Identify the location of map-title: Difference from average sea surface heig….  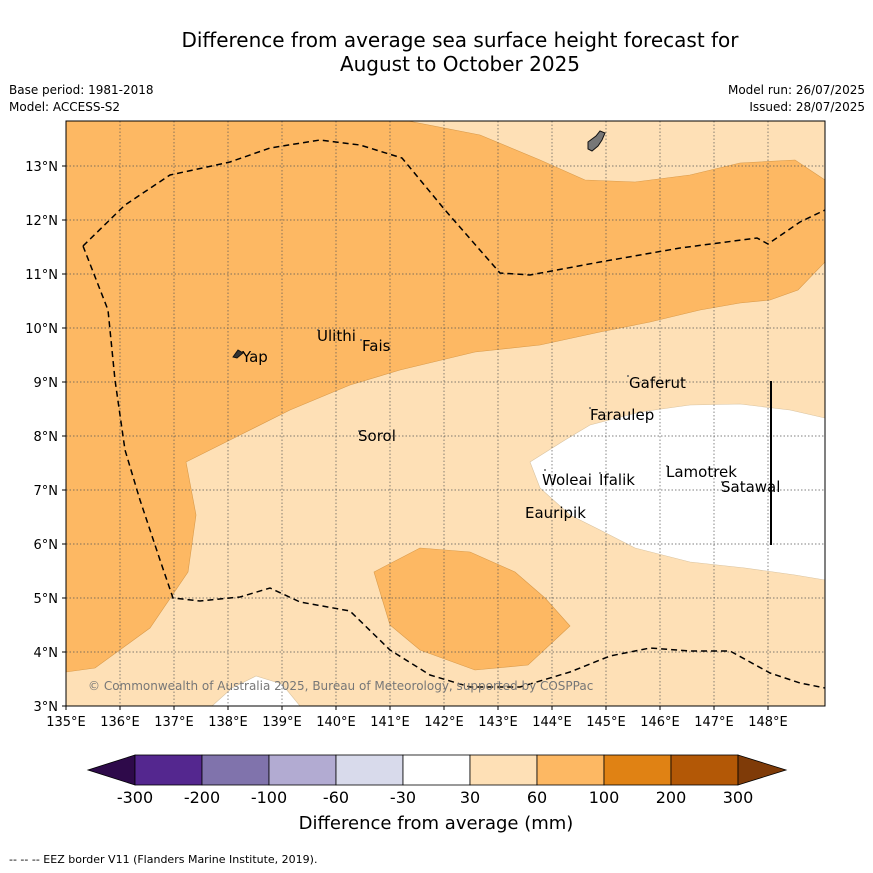
(460, 52).